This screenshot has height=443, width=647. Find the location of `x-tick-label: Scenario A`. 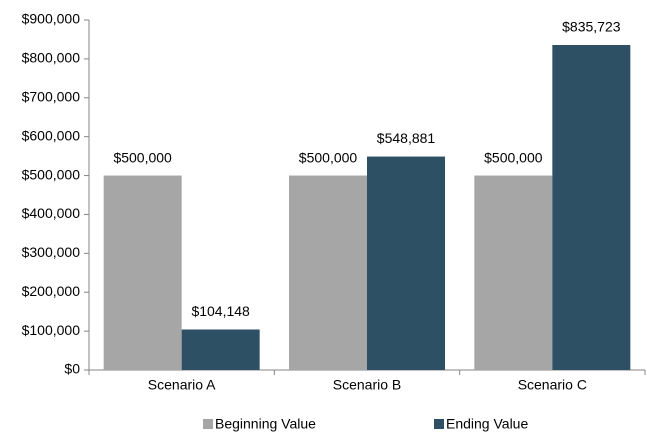

x-tick-label: Scenario A is located at coordinates (182, 385).